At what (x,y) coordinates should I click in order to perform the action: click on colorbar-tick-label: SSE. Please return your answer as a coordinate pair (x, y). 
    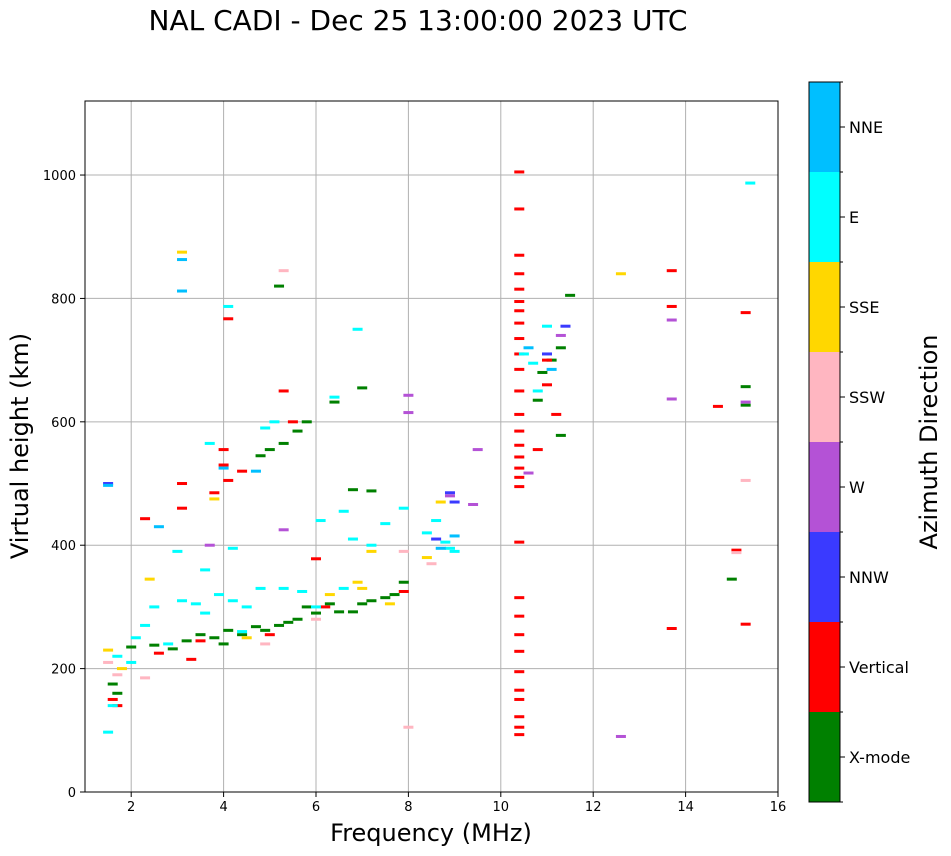
    Looking at the image, I should click on (864, 307).